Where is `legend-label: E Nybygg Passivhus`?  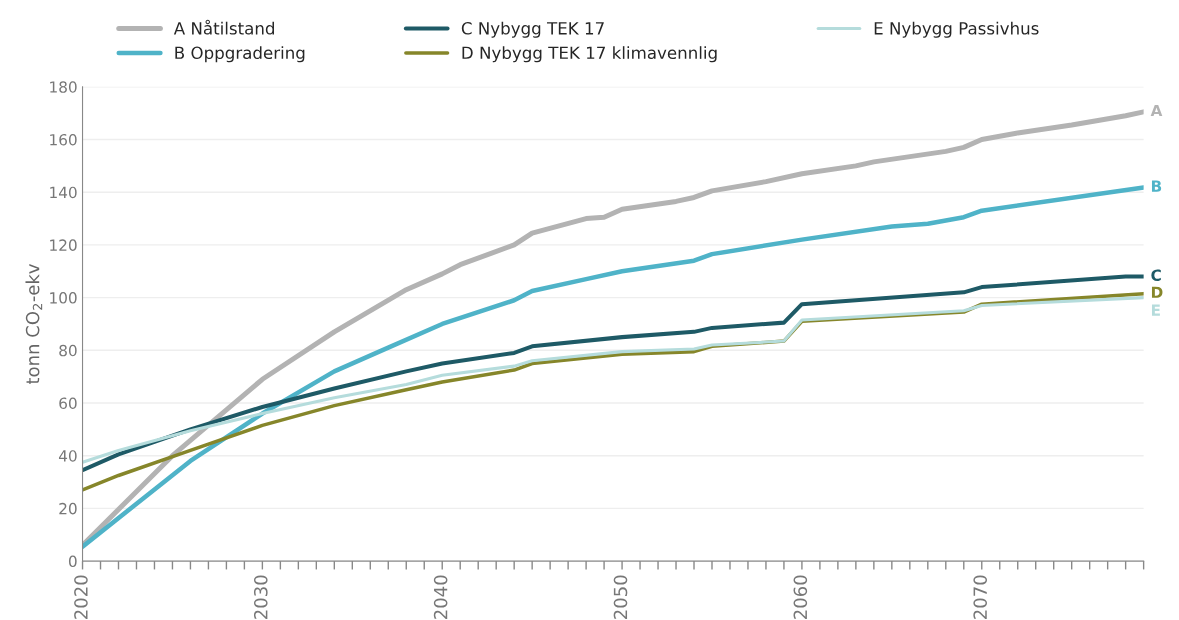 legend-label: E Nybygg Passivhus is located at coordinates (956, 29).